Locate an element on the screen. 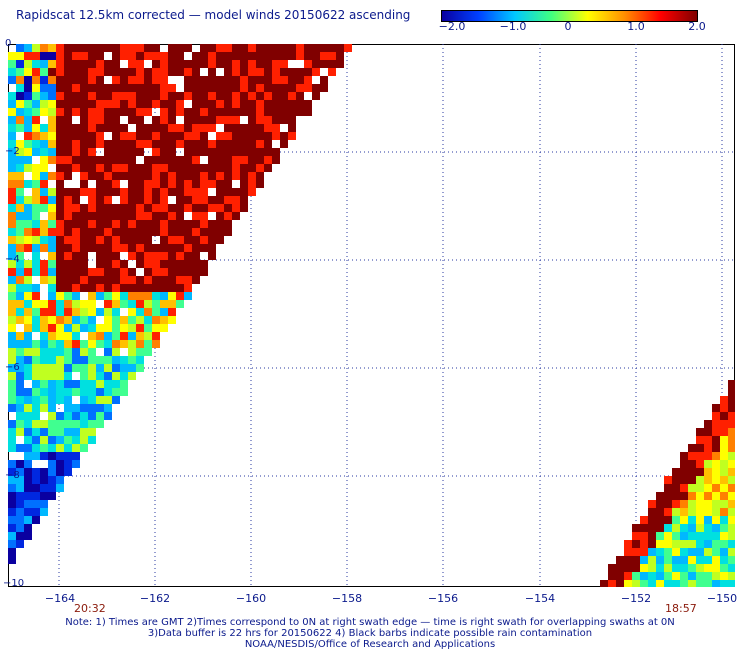  lat-label-10: −10 is located at coordinates (14, 583).